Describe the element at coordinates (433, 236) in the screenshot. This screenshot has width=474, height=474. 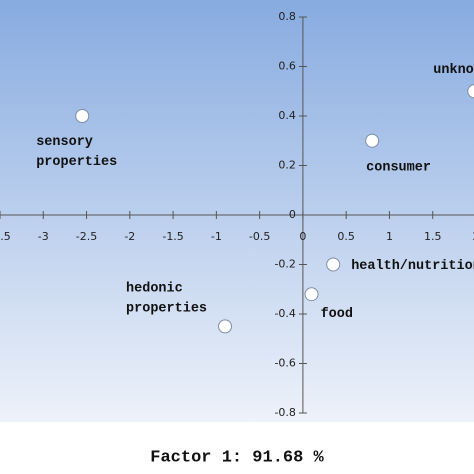
I see `x-tick-label: 1.5` at that location.